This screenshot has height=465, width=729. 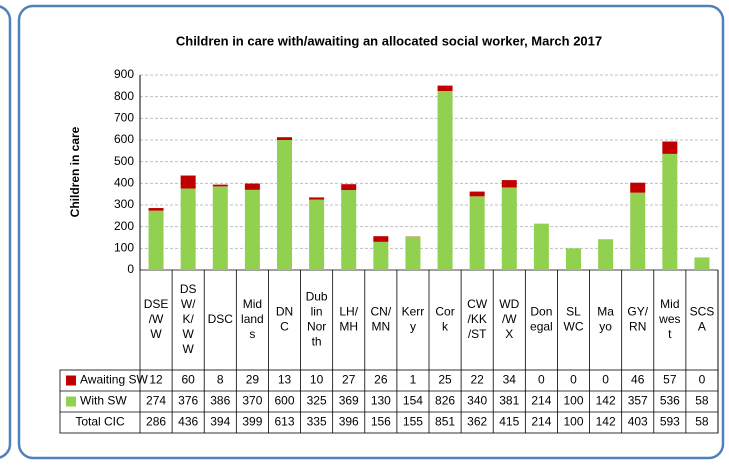 What do you see at coordinates (220, 422) in the screenshot?
I see `table-value: 394` at bounding box center [220, 422].